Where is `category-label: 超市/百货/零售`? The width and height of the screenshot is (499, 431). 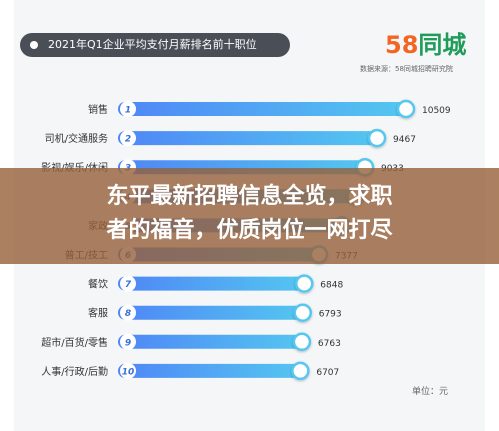
category-label: 超市/百货/零售 is located at coordinates (74, 342).